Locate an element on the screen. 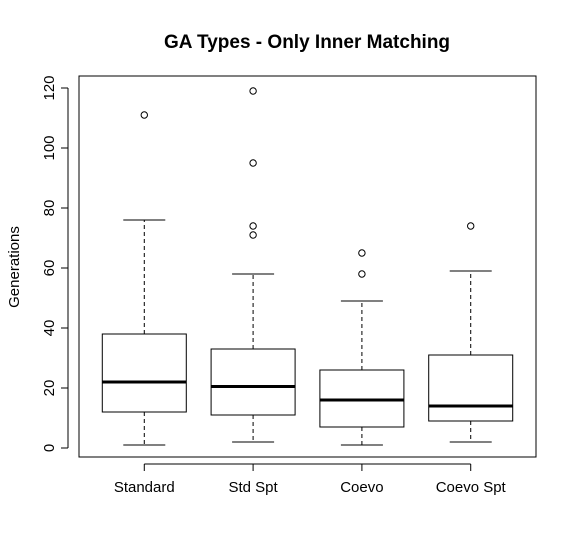 This screenshot has width=577, height=560. x-tick-label: Coevo Spt is located at coordinates (471, 487).